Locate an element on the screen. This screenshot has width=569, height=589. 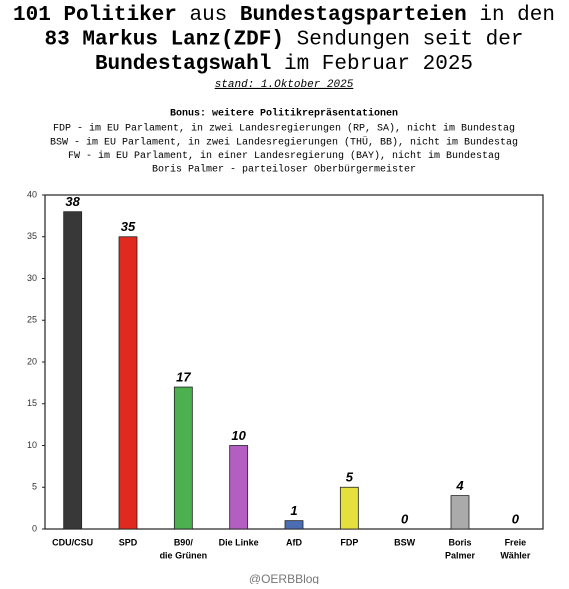
title-part: 83 Markus Lanz(ZDF) is located at coordinates (164, 39).